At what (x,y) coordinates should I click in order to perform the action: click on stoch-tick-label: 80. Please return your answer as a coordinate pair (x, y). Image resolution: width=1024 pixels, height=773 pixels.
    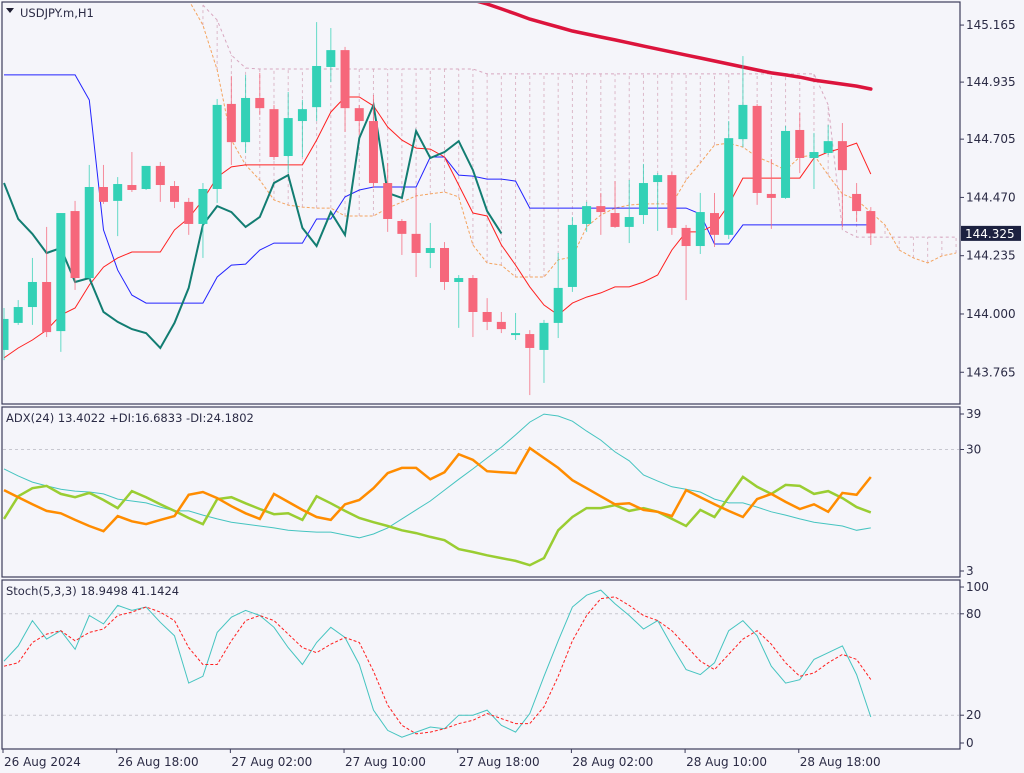
    Looking at the image, I should click on (973, 614).